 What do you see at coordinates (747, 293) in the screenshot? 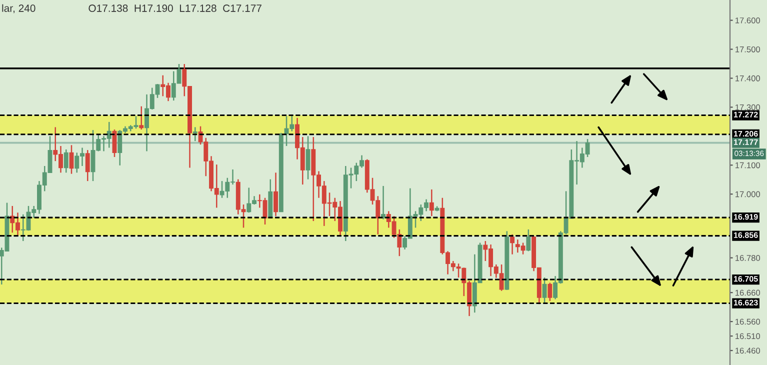
I see `y-tick-label: 16.660` at bounding box center [747, 293].